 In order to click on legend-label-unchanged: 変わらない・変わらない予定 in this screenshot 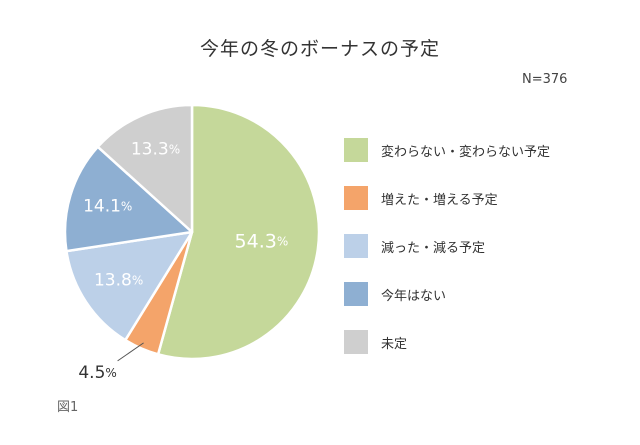, I will do `click(466, 152)`.